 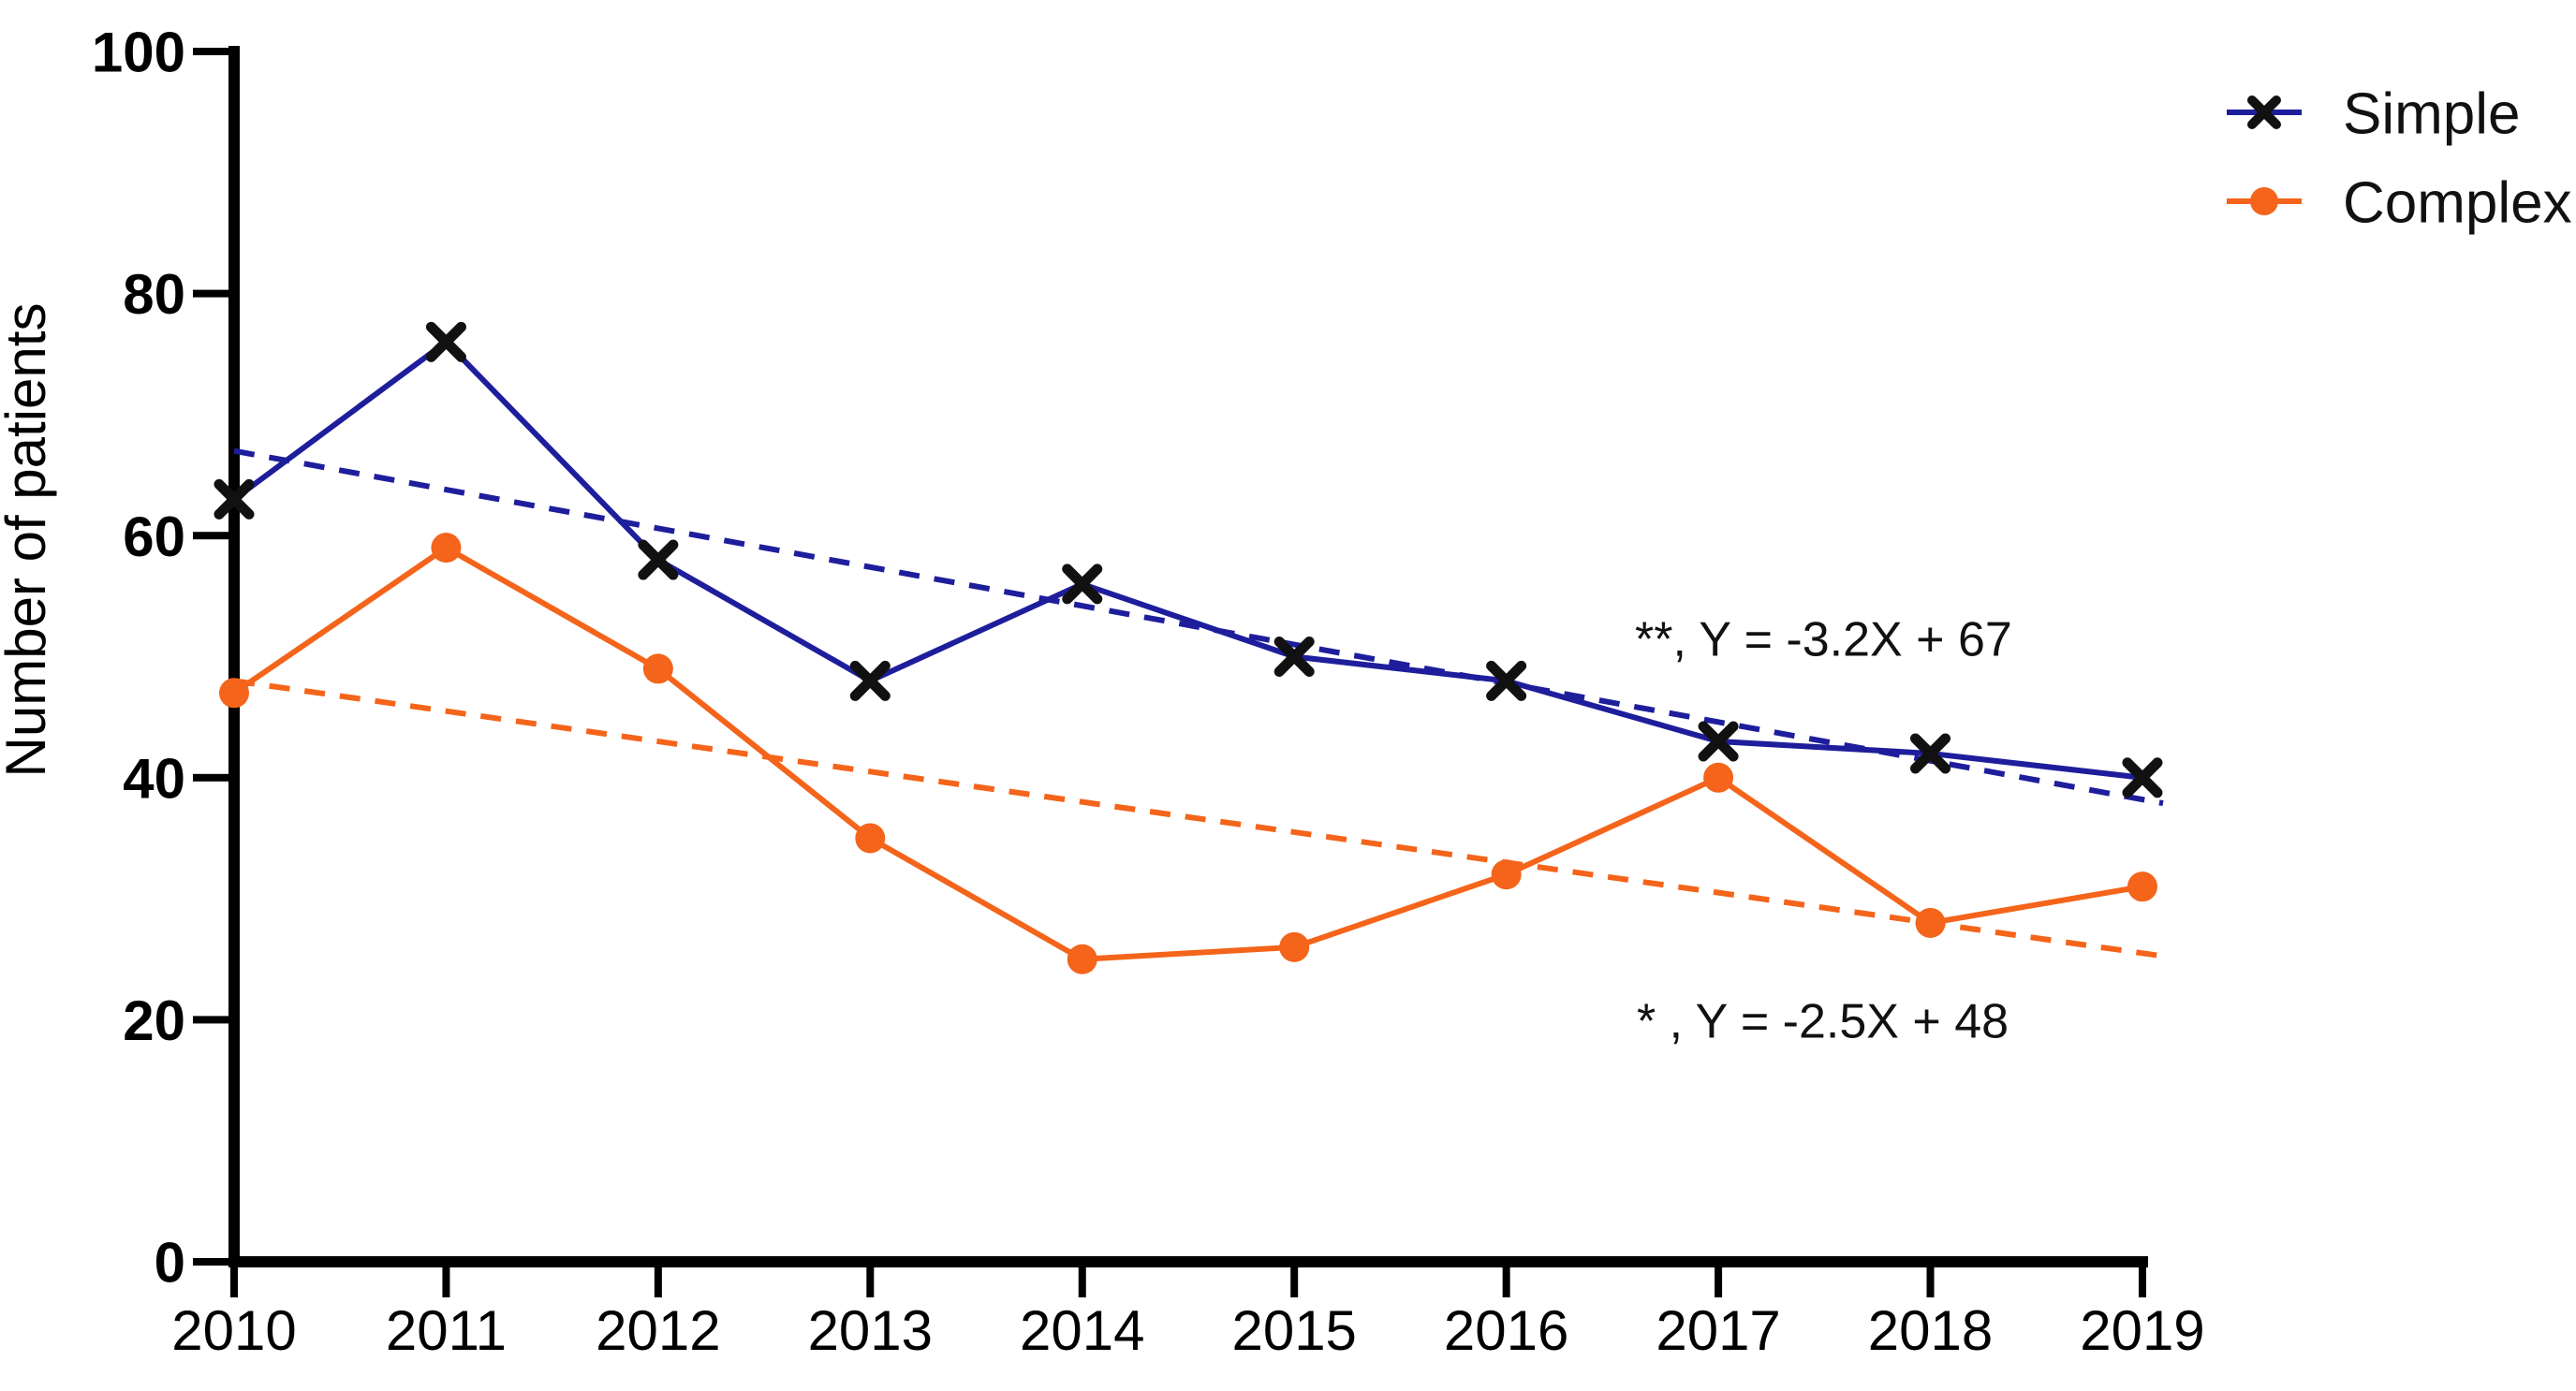 What do you see at coordinates (2142, 1330) in the screenshot?
I see `x-tick-label: 2019` at bounding box center [2142, 1330].